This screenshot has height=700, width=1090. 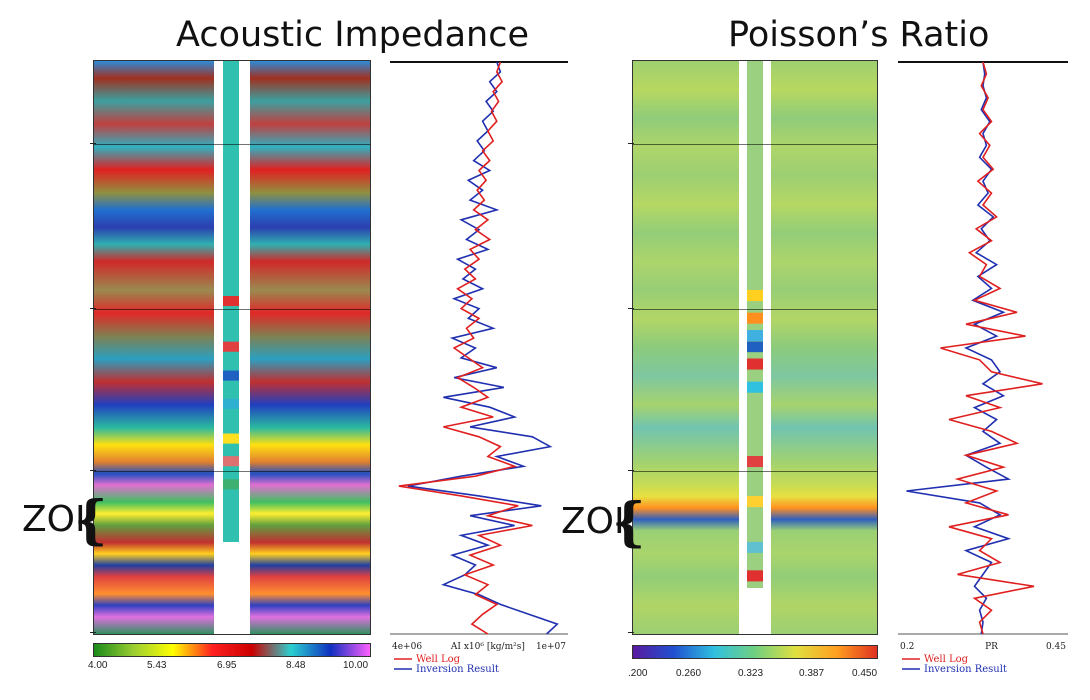 What do you see at coordinates (551, 647) in the screenshot?
I see `log-axis-max: 1e+07` at bounding box center [551, 647].